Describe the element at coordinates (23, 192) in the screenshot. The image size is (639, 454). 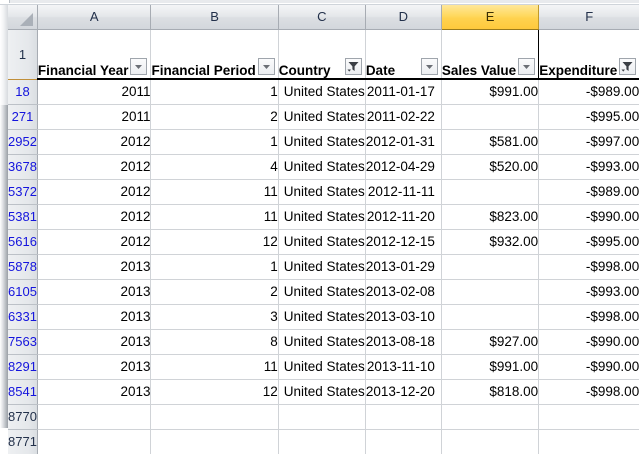
I see `row-header-5372: 5372` at that location.